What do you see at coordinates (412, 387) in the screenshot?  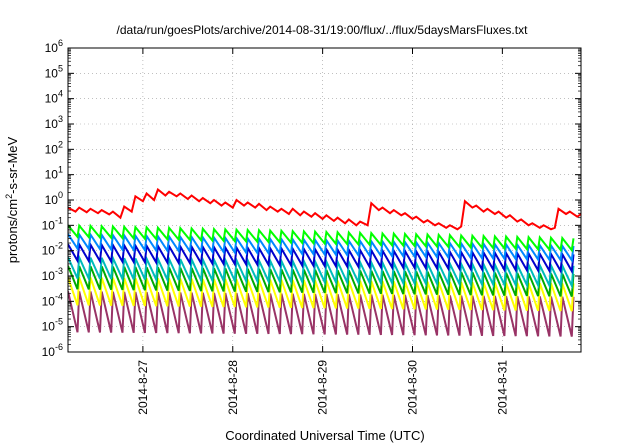 I see `x-tick-label: 2014-8-30` at bounding box center [412, 387].